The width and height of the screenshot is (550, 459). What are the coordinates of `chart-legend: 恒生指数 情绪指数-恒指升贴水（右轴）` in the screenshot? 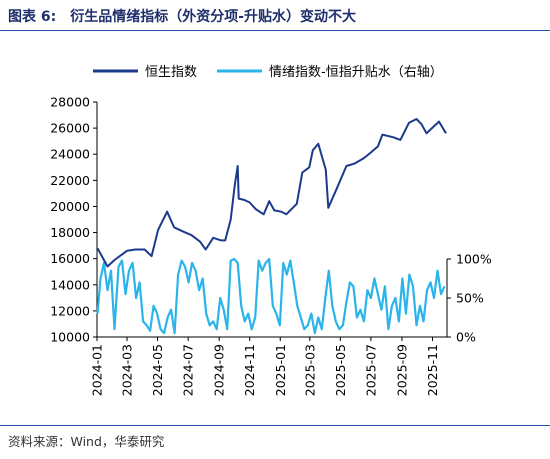 It's located at (268, 72).